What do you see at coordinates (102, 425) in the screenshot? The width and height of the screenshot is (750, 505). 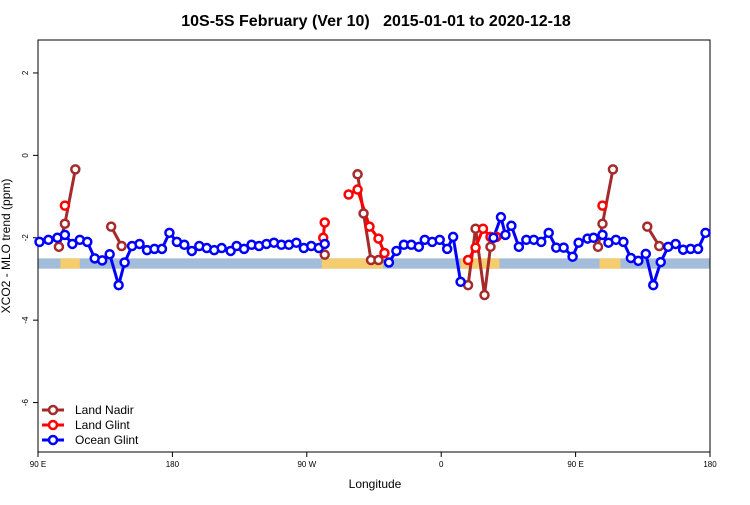 I see `legend-label: Land Glint` at bounding box center [102, 425].